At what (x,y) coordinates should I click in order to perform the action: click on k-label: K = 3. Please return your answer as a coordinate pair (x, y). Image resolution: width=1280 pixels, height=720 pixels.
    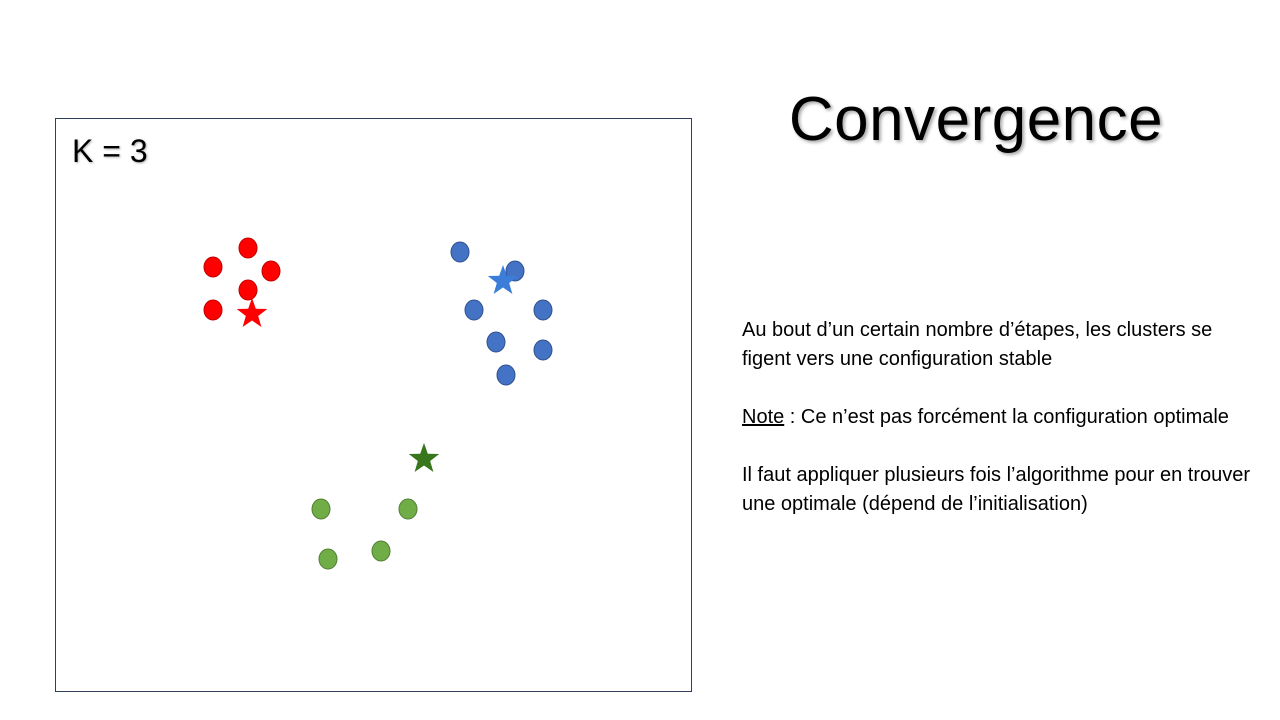
    Looking at the image, I should click on (110, 151).